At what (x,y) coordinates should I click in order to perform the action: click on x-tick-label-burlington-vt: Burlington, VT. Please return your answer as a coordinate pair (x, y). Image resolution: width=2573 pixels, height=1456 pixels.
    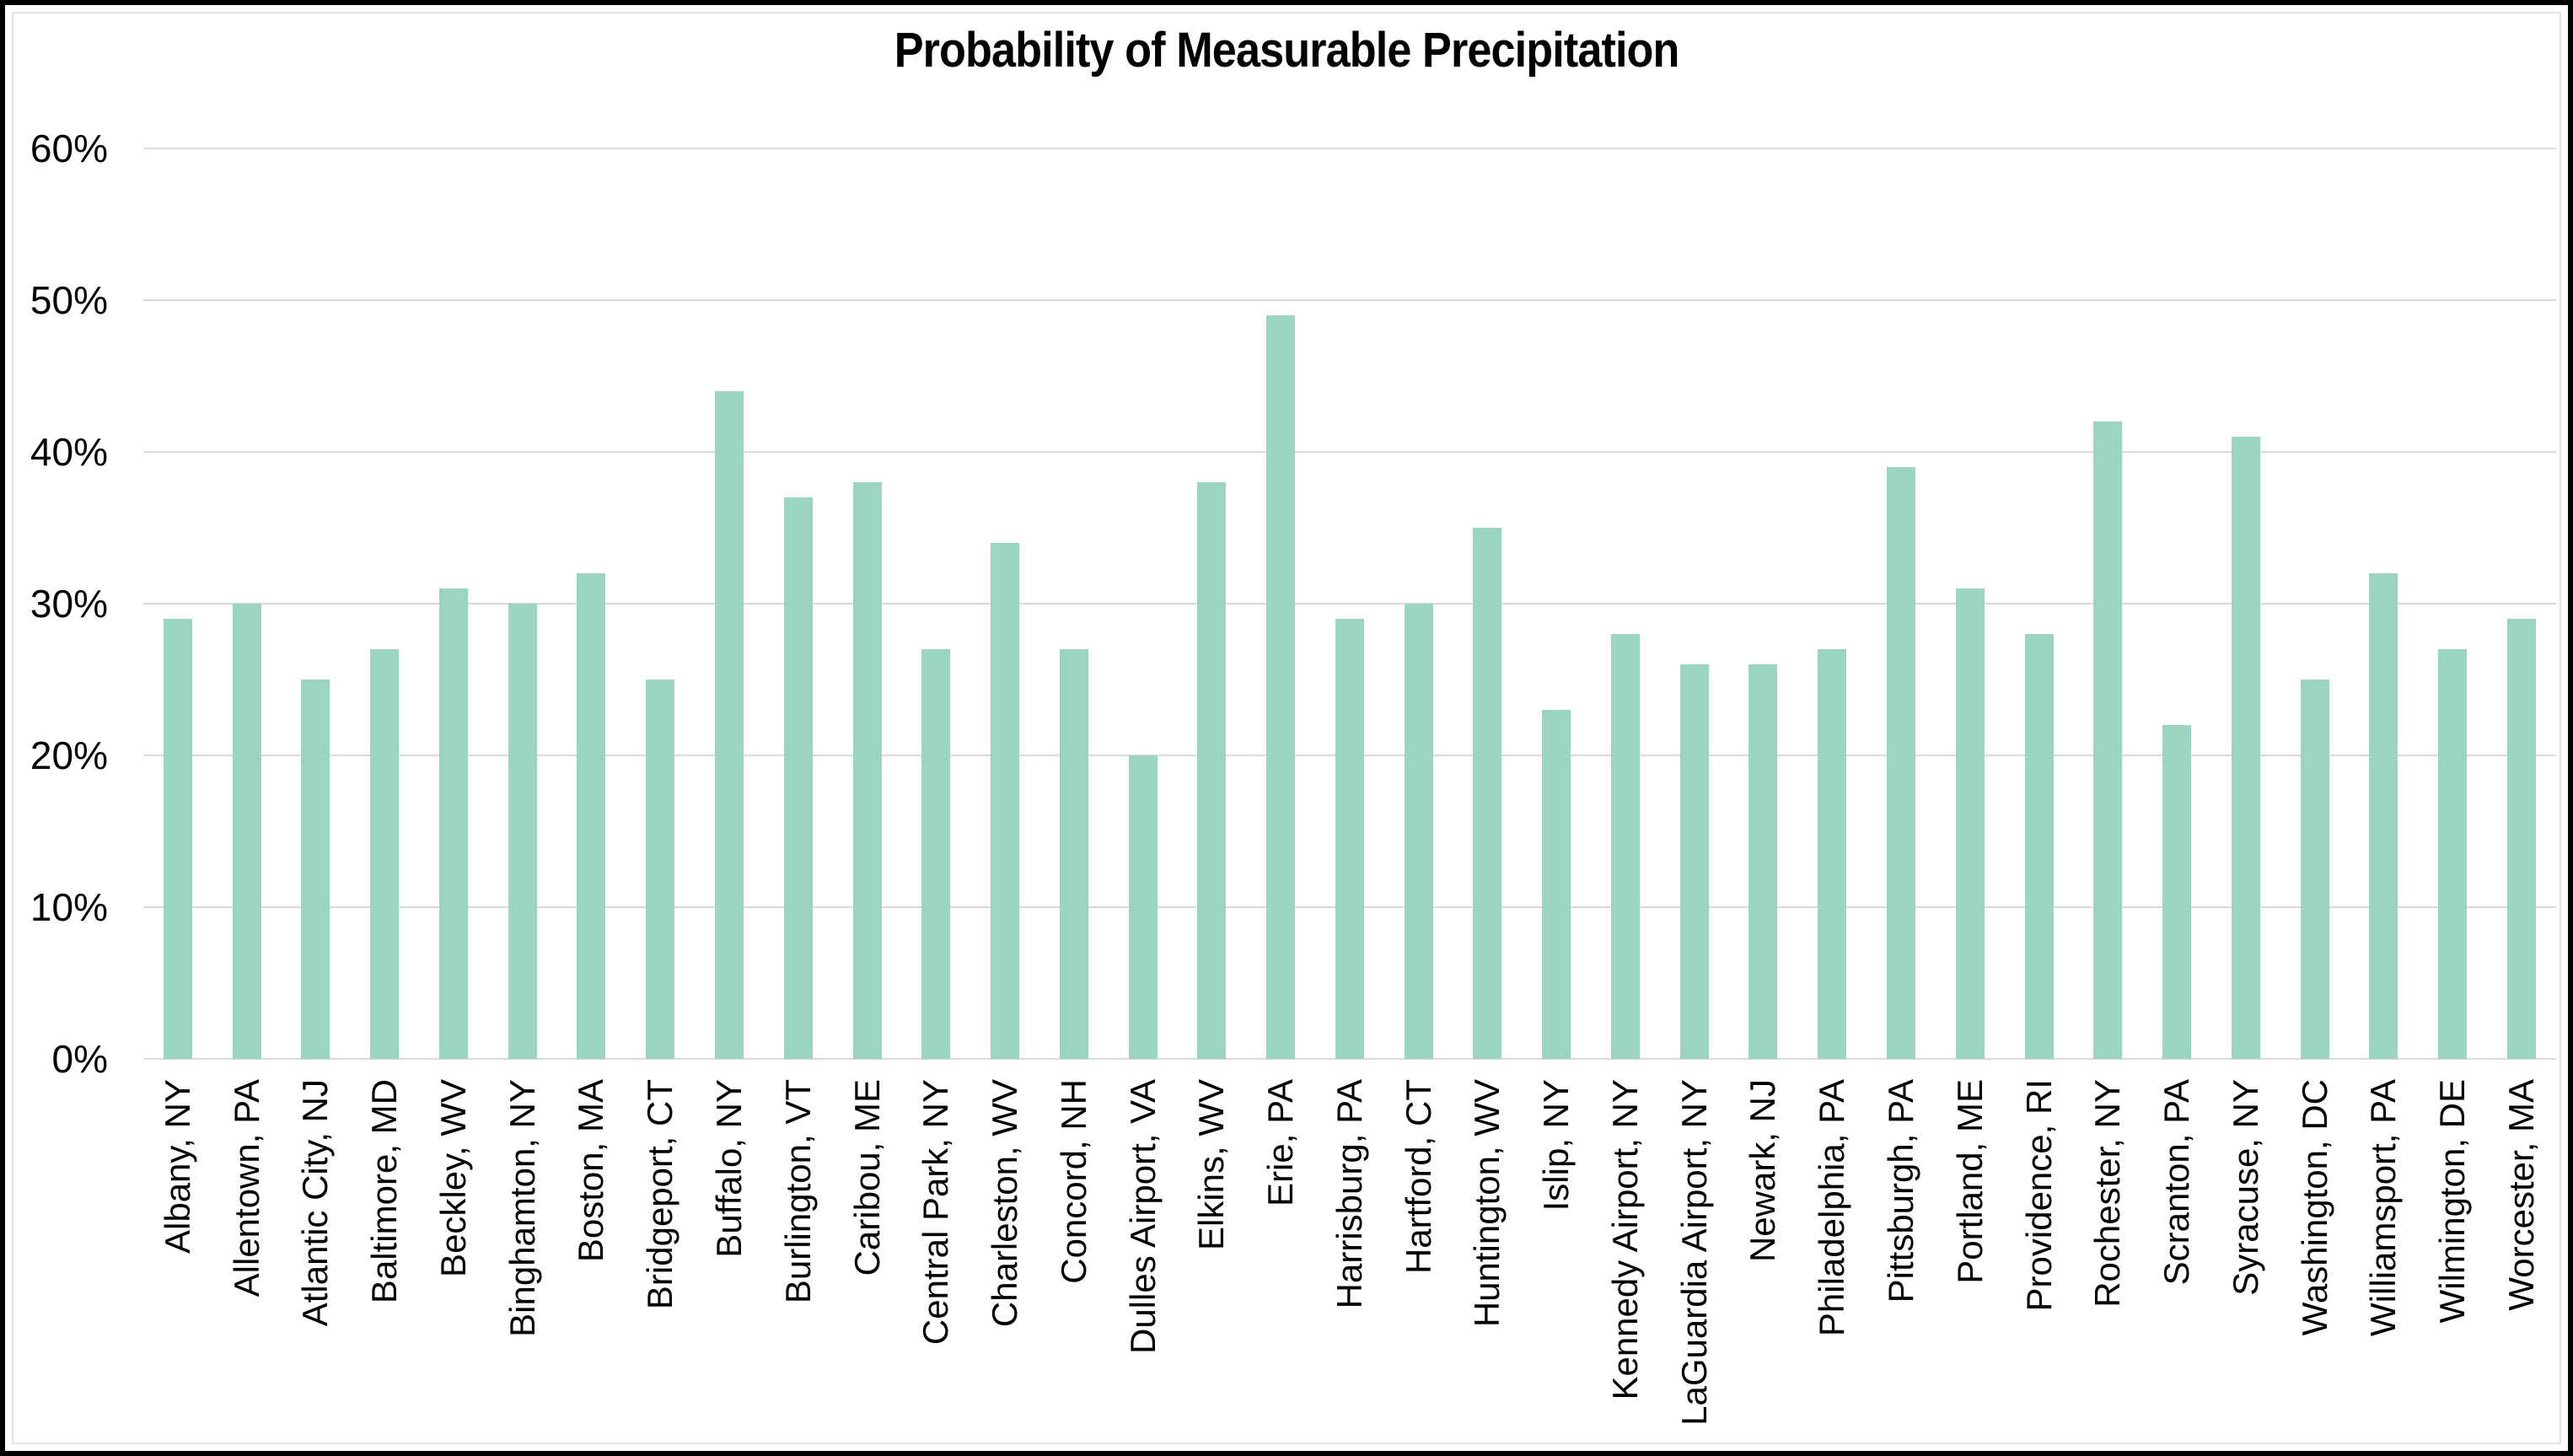
    Looking at the image, I should click on (797, 1191).